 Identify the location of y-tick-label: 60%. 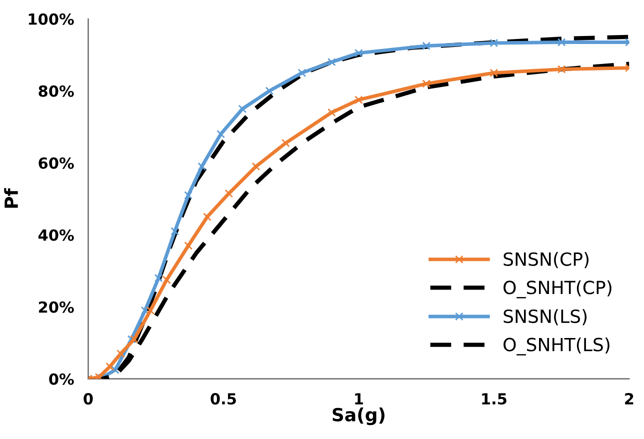
(56, 163).